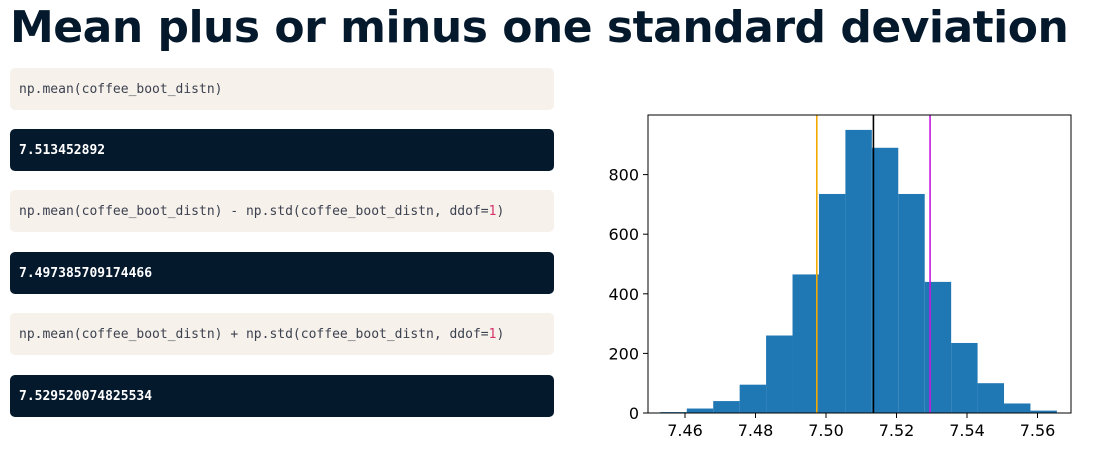  I want to click on output-text: 7.497385709174466, so click(86, 273).